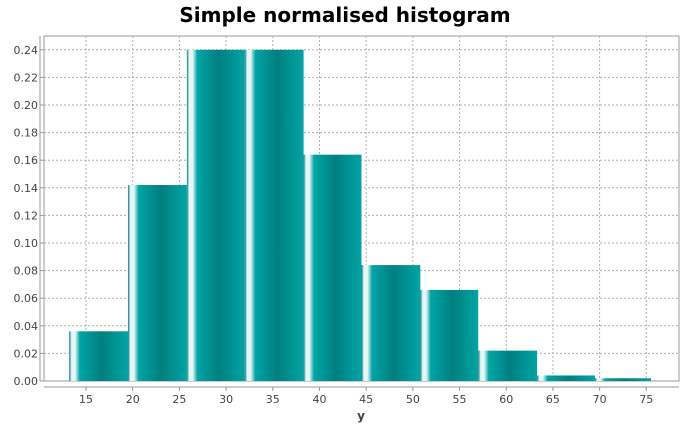 The image size is (691, 435). What do you see at coordinates (26, 215) in the screenshot?
I see `y-tick-label: 0.12` at bounding box center [26, 215].